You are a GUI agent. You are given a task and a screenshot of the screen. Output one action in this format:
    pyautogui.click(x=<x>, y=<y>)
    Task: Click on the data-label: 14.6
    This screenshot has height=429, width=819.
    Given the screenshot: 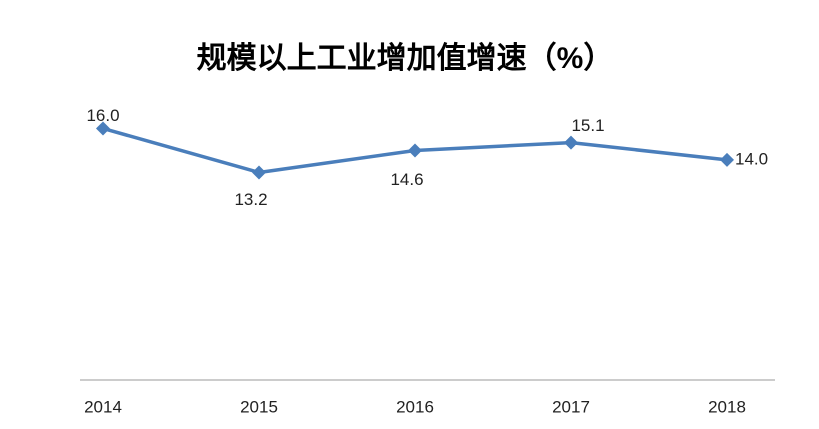 What is the action you would take?
    pyautogui.click(x=406, y=179)
    